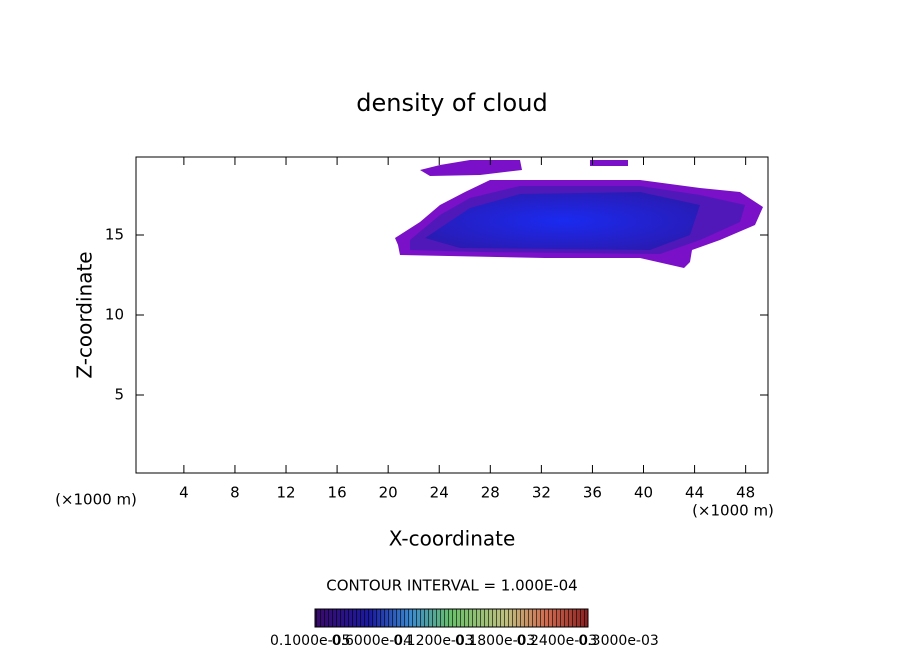 Image resolution: width=904 pixels, height=654 pixels. What do you see at coordinates (541, 493) in the screenshot?
I see `x-tick-label: 32` at bounding box center [541, 493].